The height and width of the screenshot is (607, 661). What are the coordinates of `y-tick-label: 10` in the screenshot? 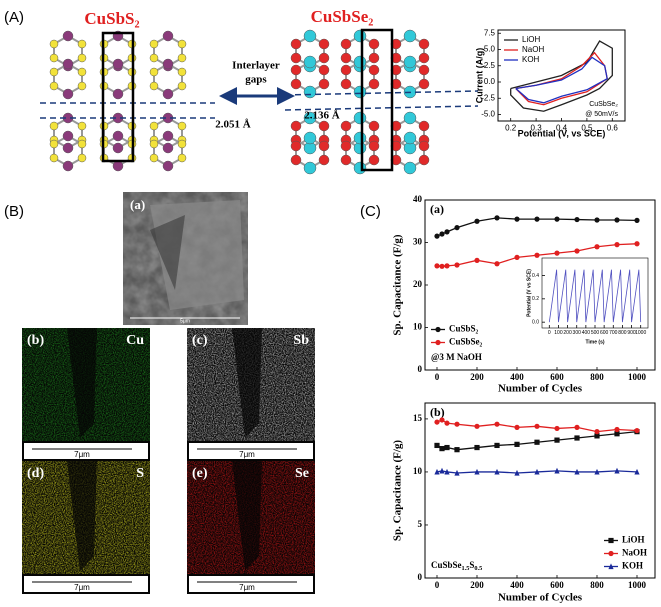 It's located at (418, 471).